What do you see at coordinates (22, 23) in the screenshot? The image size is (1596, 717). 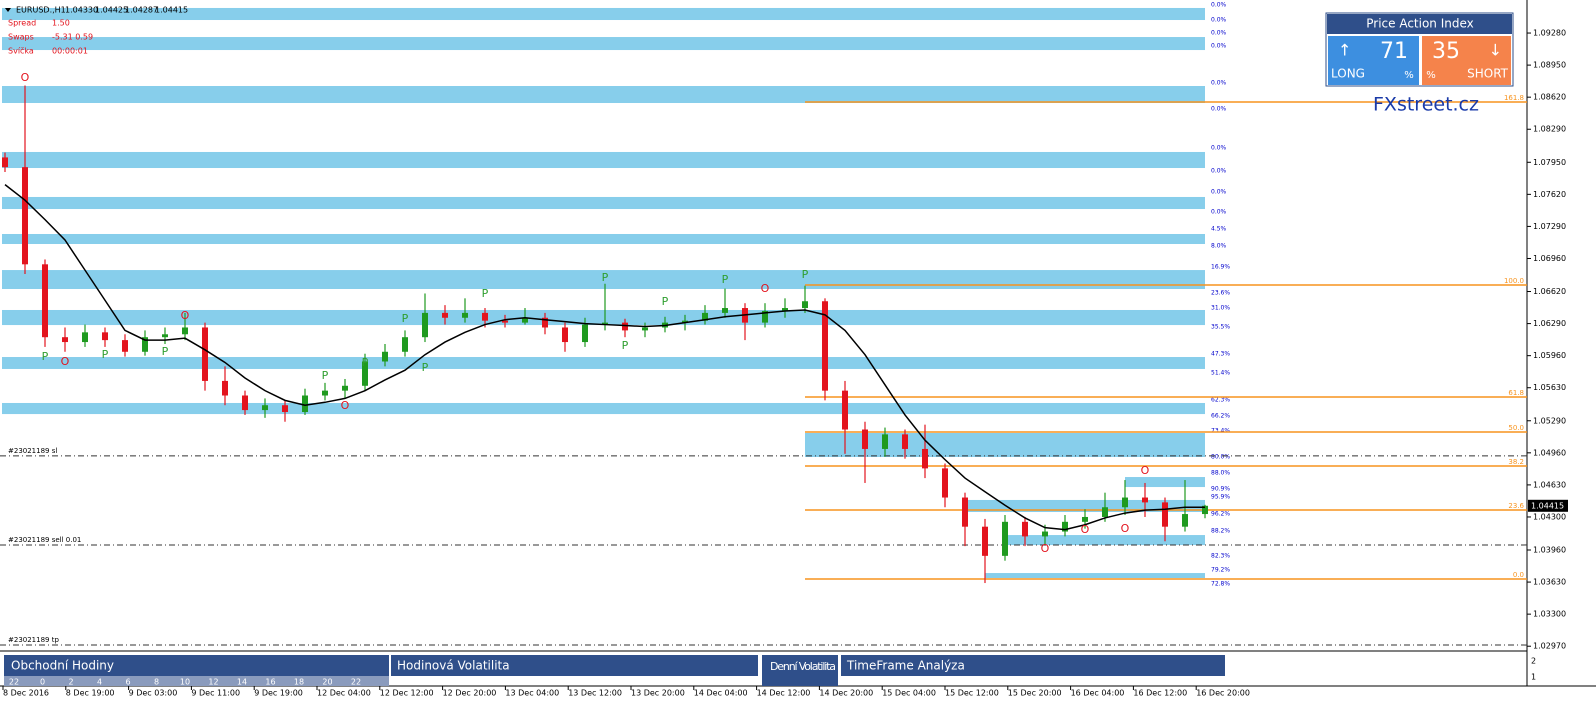 I see `info-label: Spread` at bounding box center [22, 23].